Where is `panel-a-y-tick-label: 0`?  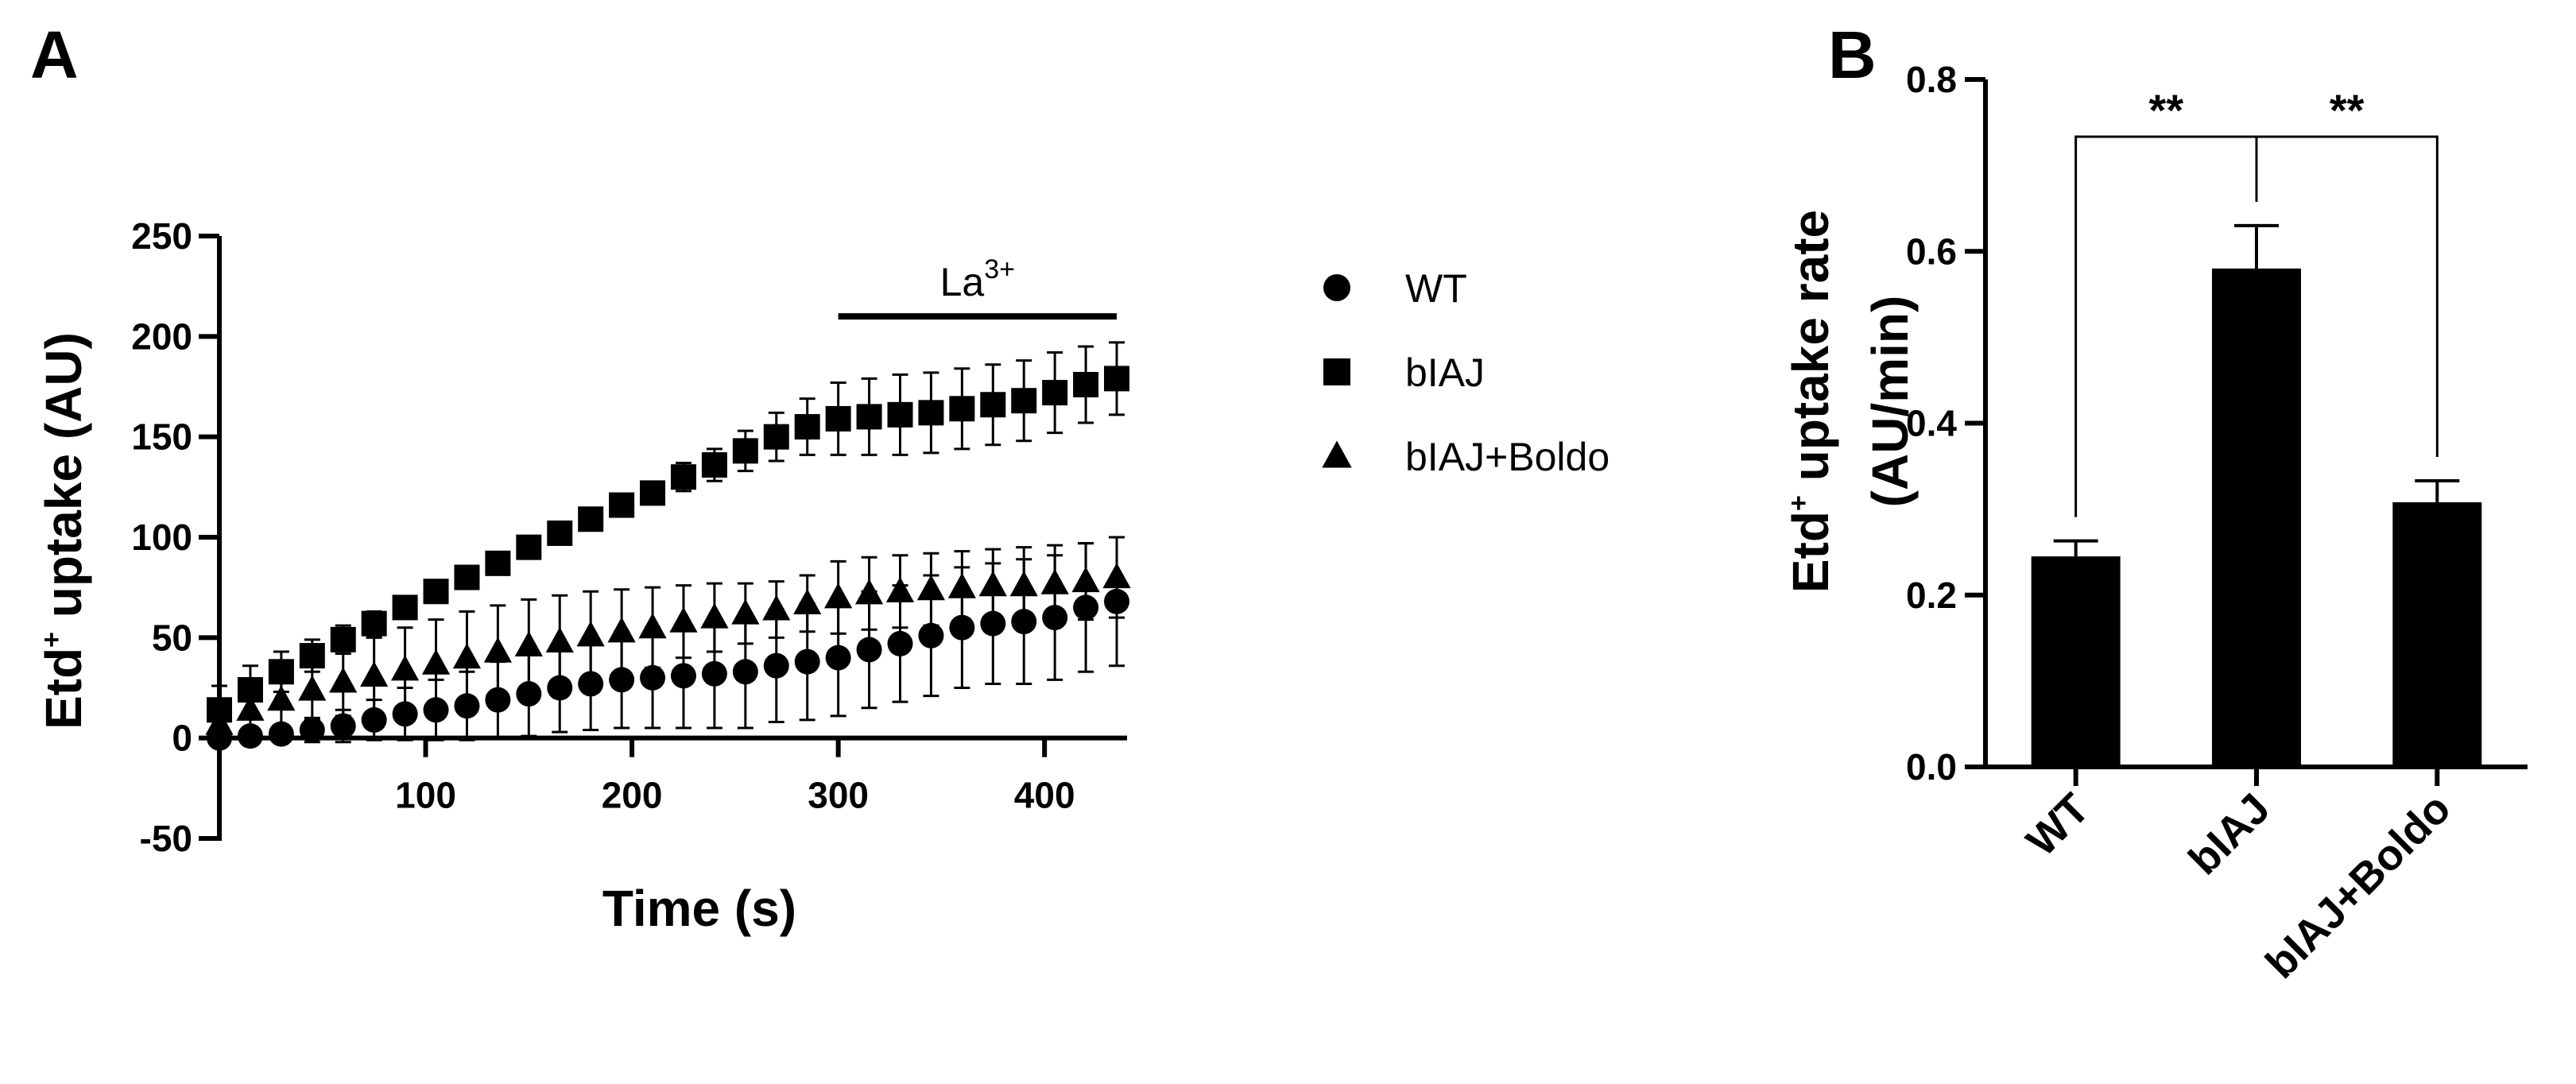
panel-a-y-tick-label: 0 is located at coordinates (182, 738).